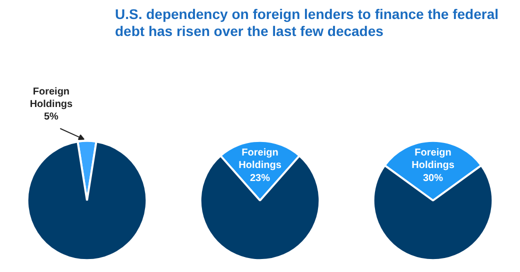  I want to click on data-label: 23%, so click(260, 178).